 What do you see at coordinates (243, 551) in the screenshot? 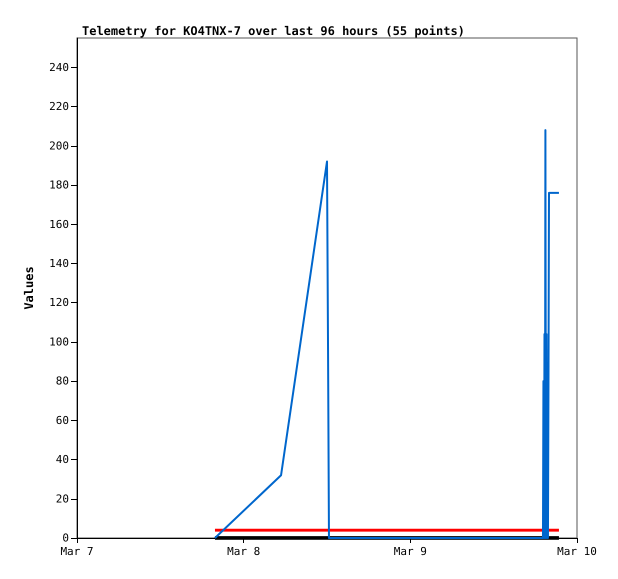
I see `x-tick-label: Mar 8` at bounding box center [243, 551].